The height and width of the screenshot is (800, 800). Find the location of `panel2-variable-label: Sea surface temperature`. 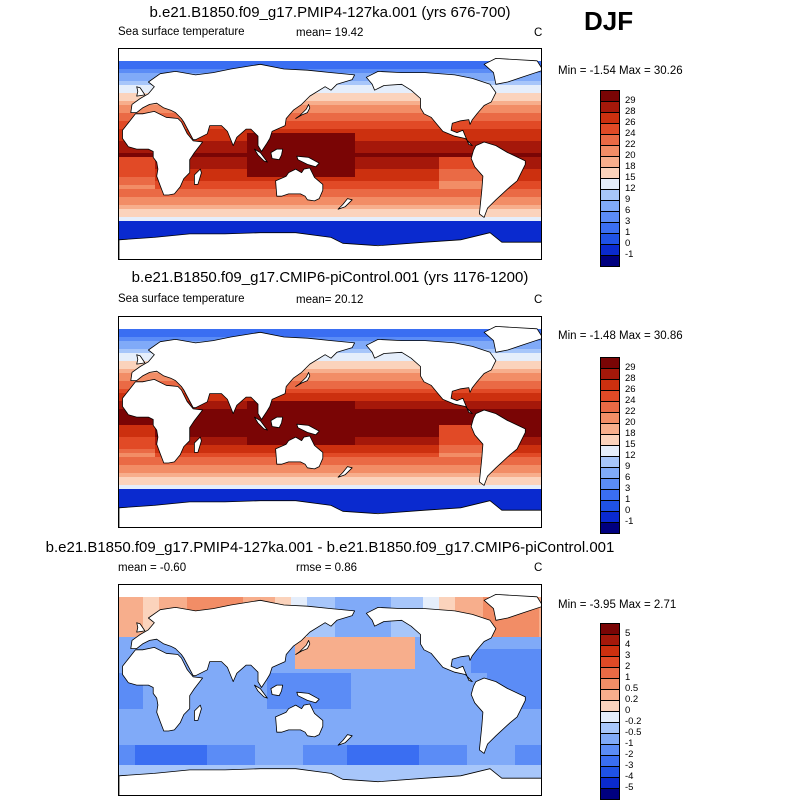

panel2-variable-label: Sea surface temperature is located at coordinates (181, 299).